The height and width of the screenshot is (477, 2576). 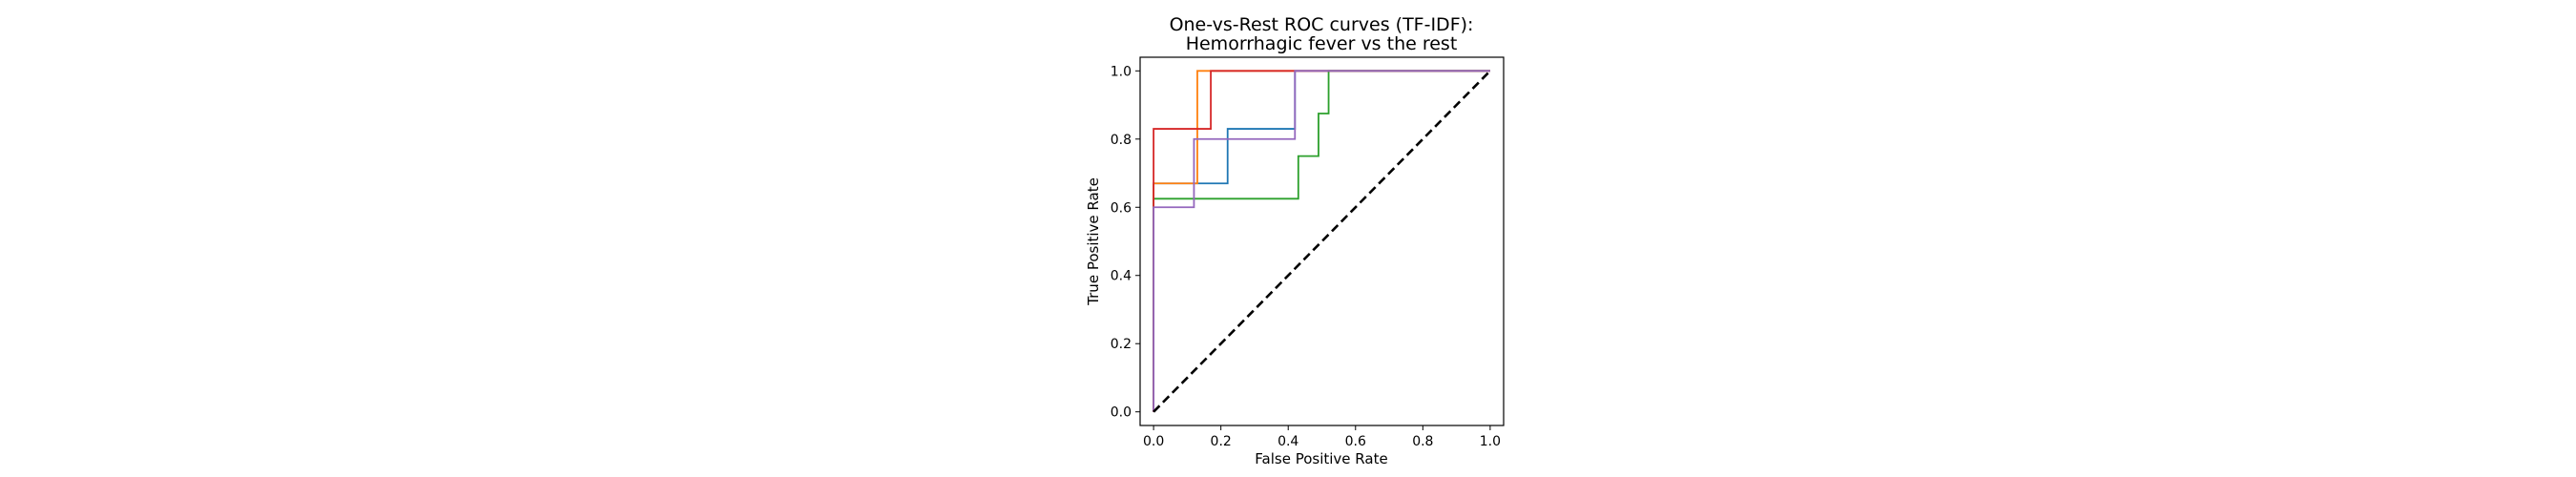 I want to click on x-tick-label: 0.6, so click(x=1355, y=441).